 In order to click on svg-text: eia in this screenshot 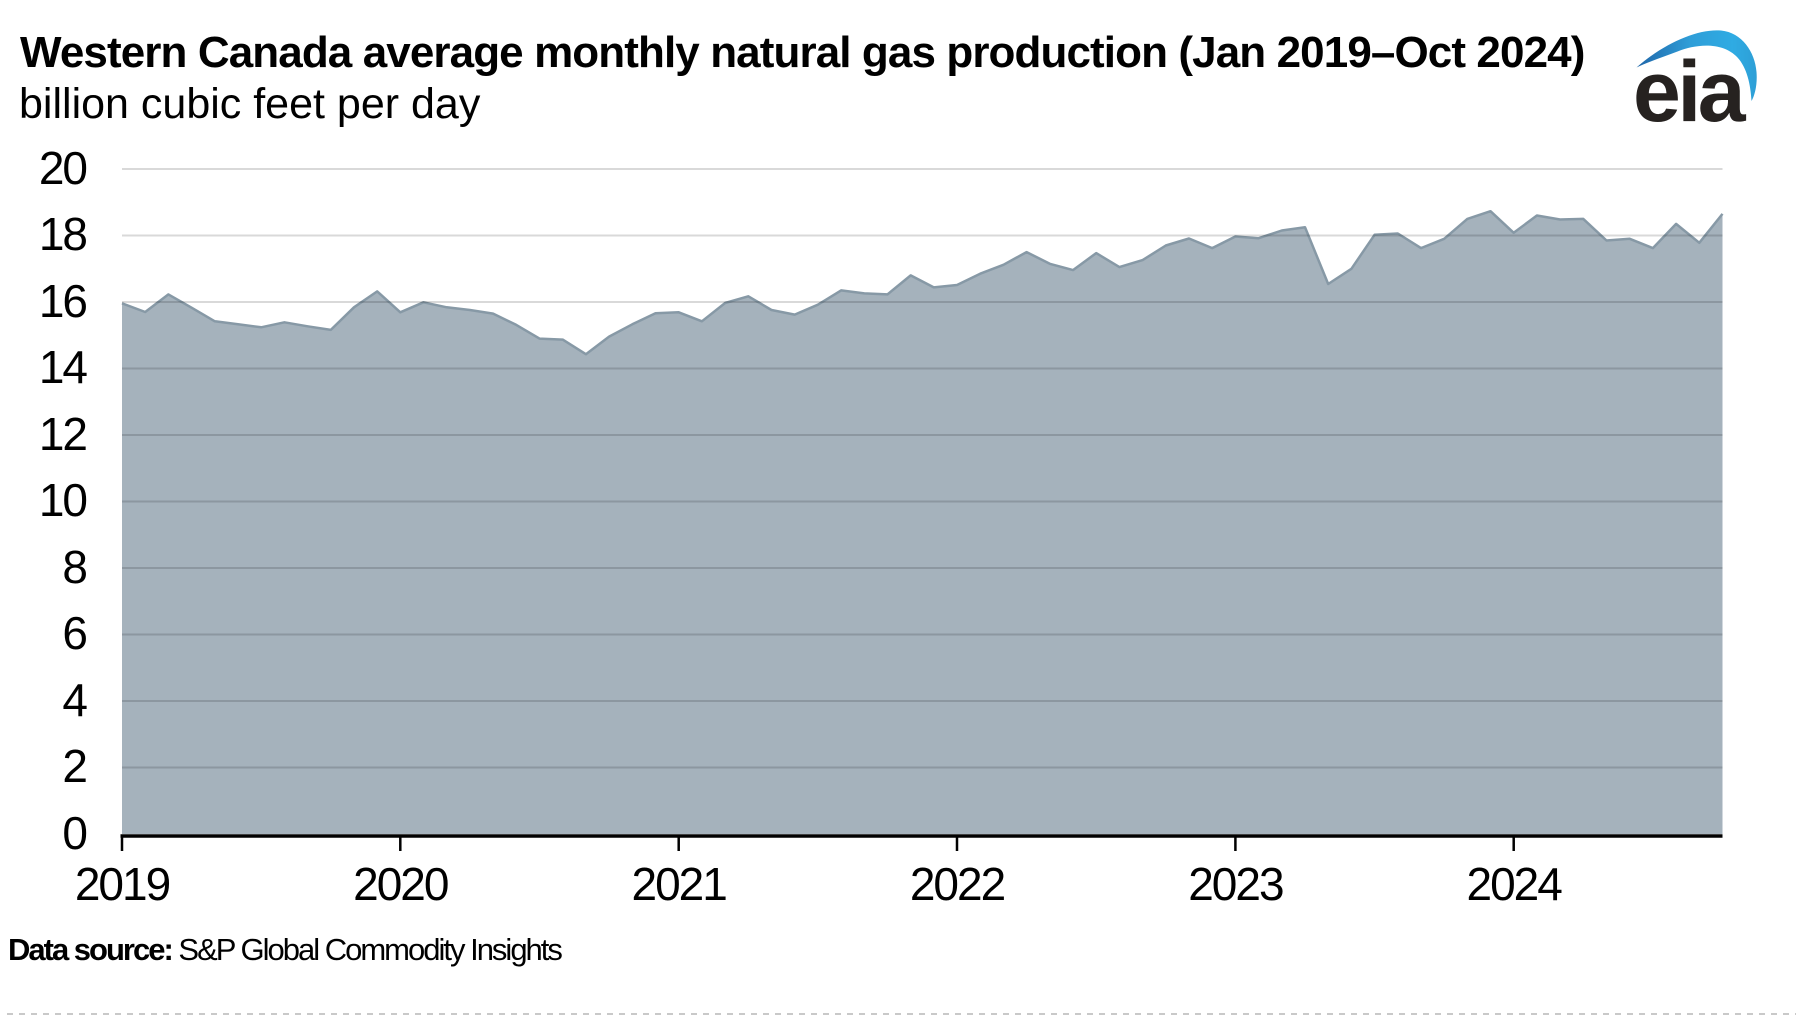, I will do `click(1690, 92)`.